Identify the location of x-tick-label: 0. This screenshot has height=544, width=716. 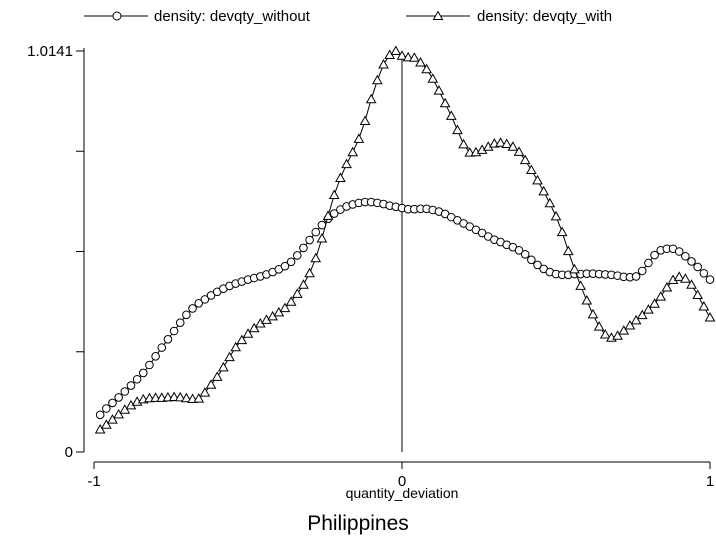
(402, 481).